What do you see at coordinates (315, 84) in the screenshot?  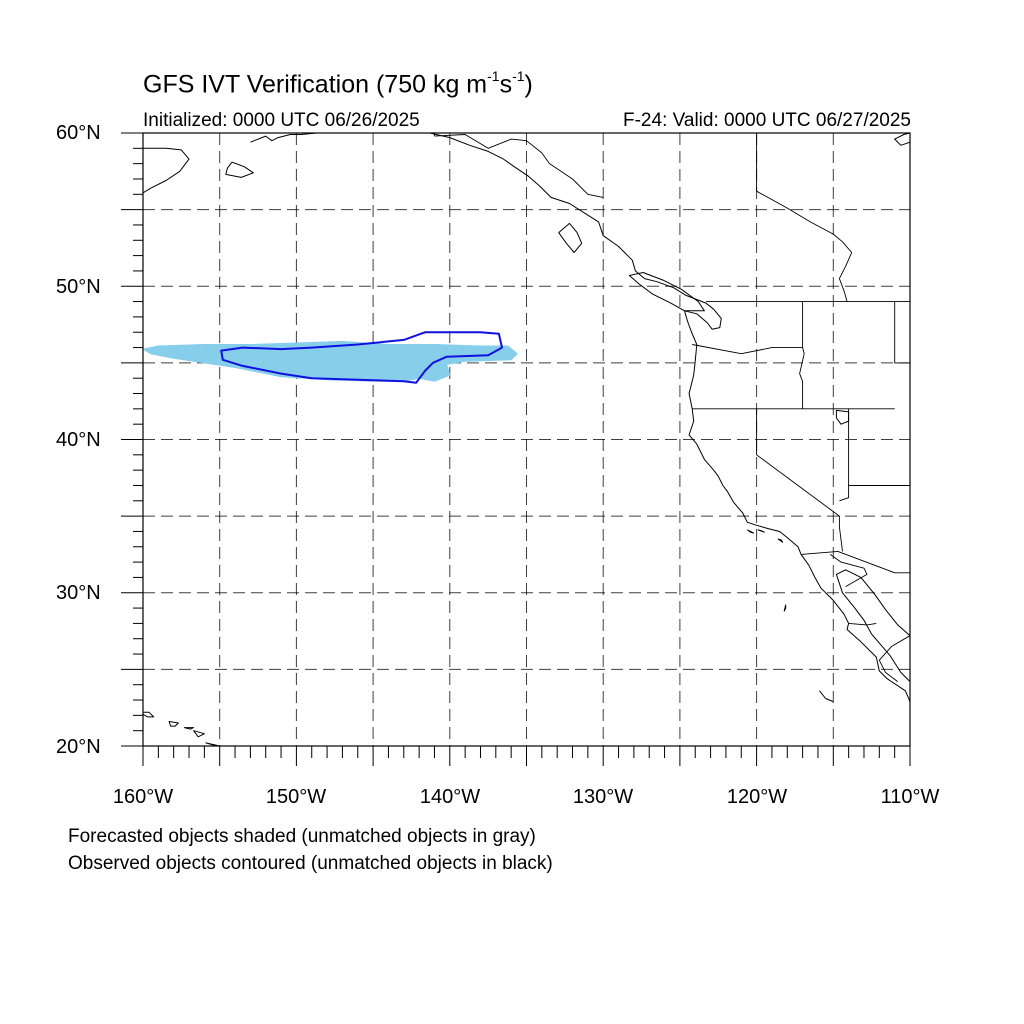 I see `title-main: GFS IVT Verification (750 kg m` at bounding box center [315, 84].